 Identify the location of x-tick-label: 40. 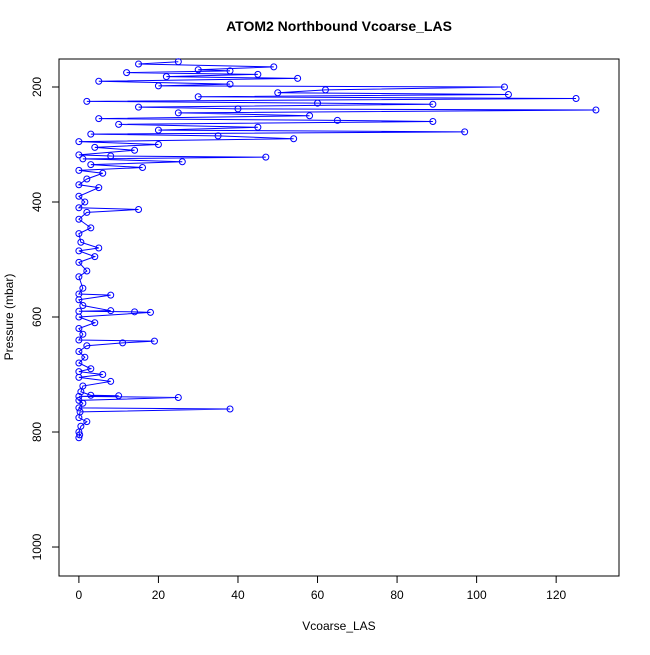
(238, 595).